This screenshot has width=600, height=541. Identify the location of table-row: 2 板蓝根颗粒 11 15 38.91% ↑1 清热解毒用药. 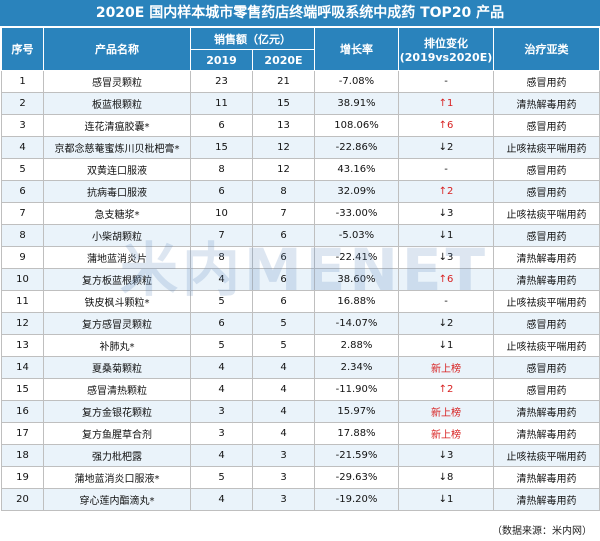
(300, 103).